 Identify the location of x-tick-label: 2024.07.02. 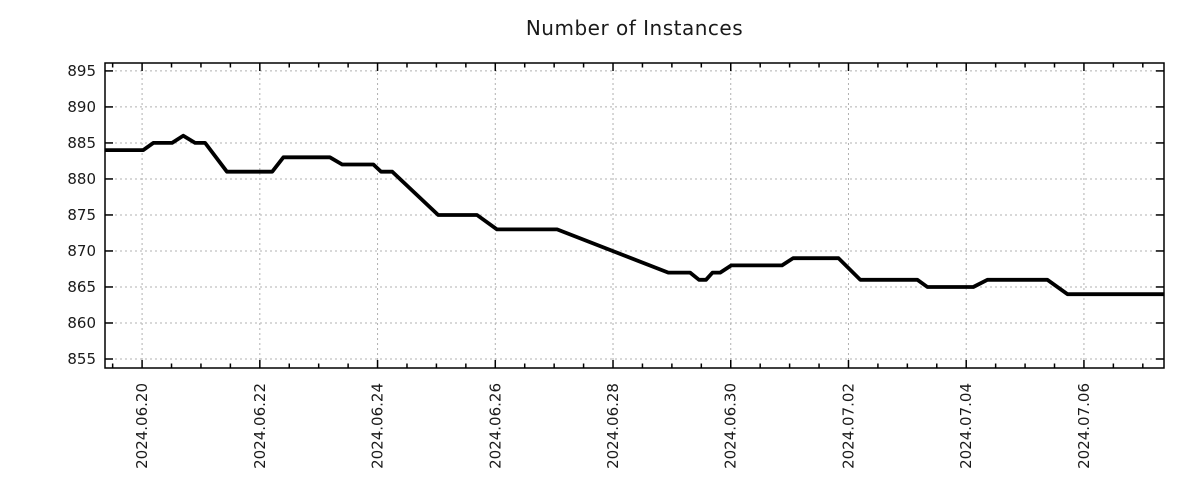
(848, 426).